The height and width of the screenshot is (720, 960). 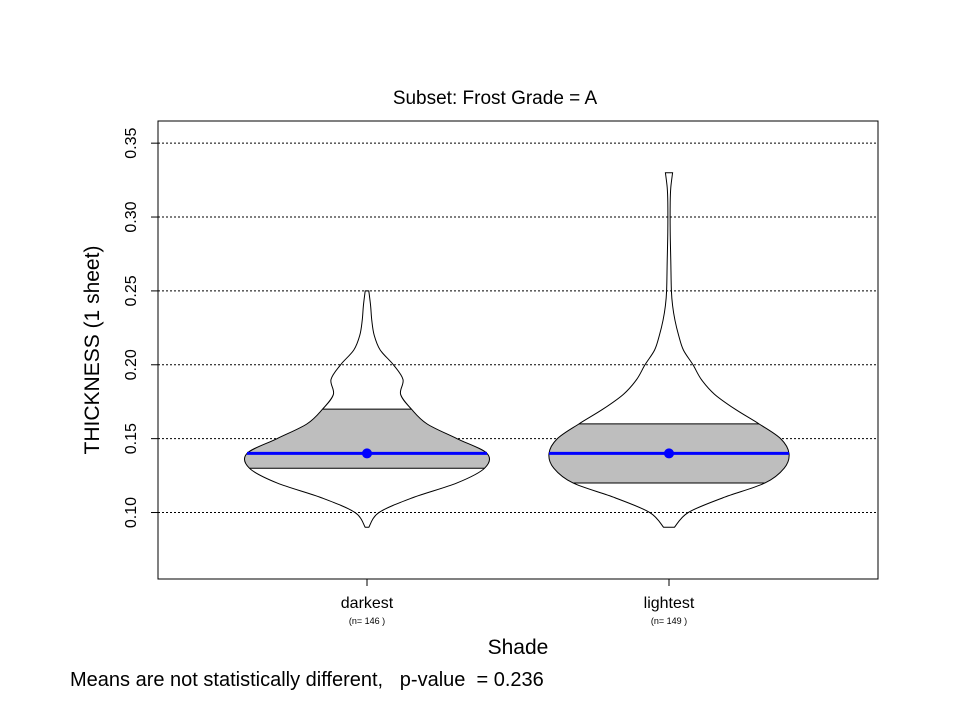 What do you see at coordinates (131, 364) in the screenshot?
I see `y-tick-label: 0.20` at bounding box center [131, 364].